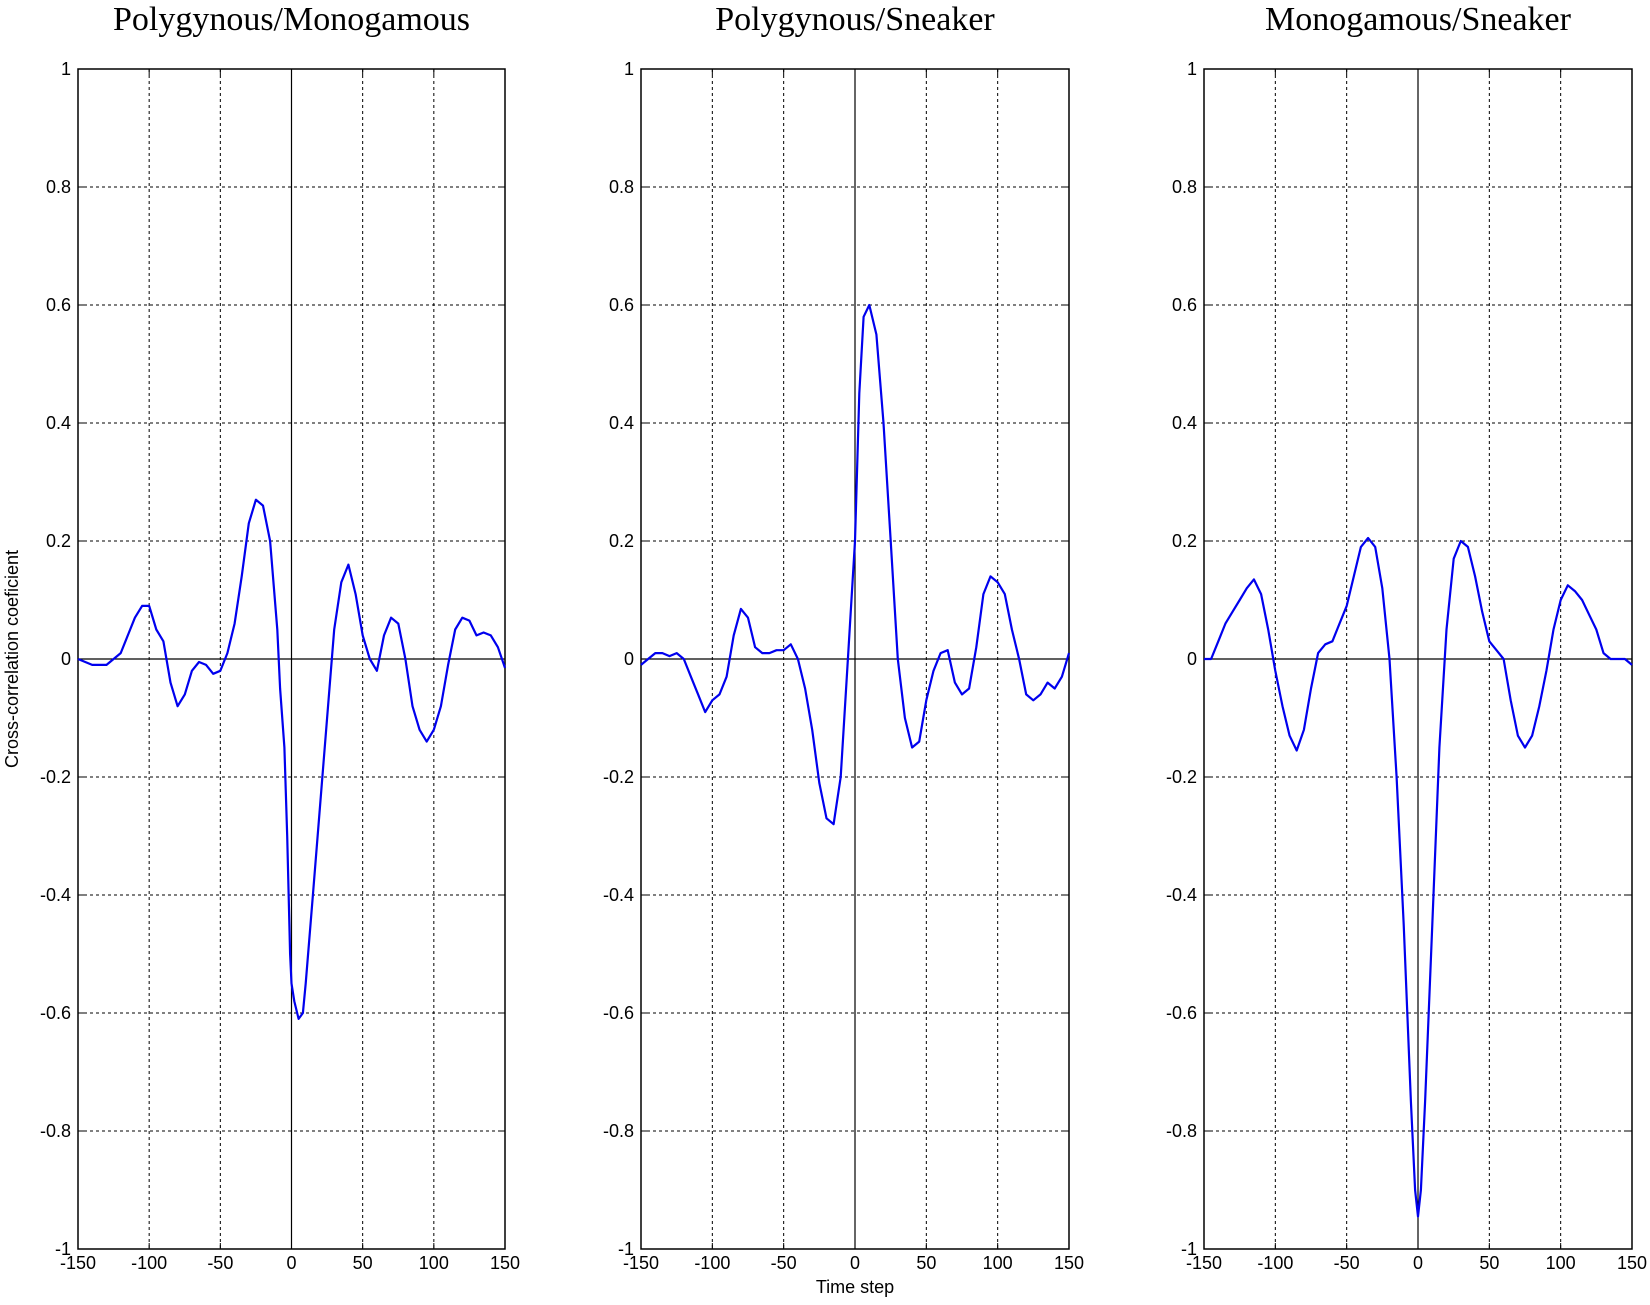 The height and width of the screenshot is (1305, 1650). Describe the element at coordinates (855, 1287) in the screenshot. I see `x-axis-label: Time step` at that location.